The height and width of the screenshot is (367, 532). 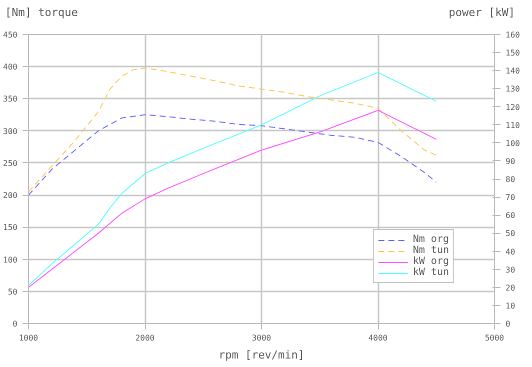 I want to click on y-tick-label: 0, so click(x=15, y=324).